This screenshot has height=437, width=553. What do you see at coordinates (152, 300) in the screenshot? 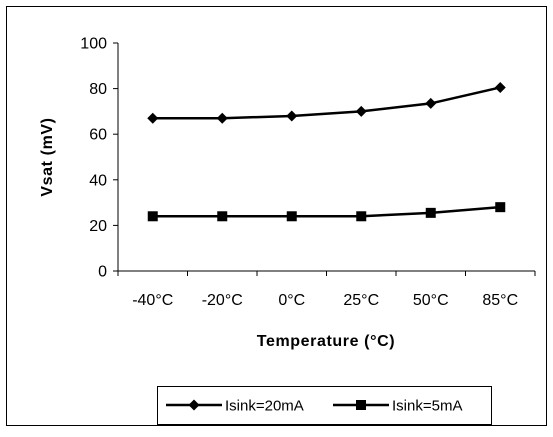
I see `x-tick-label: -40°C` at bounding box center [152, 300].